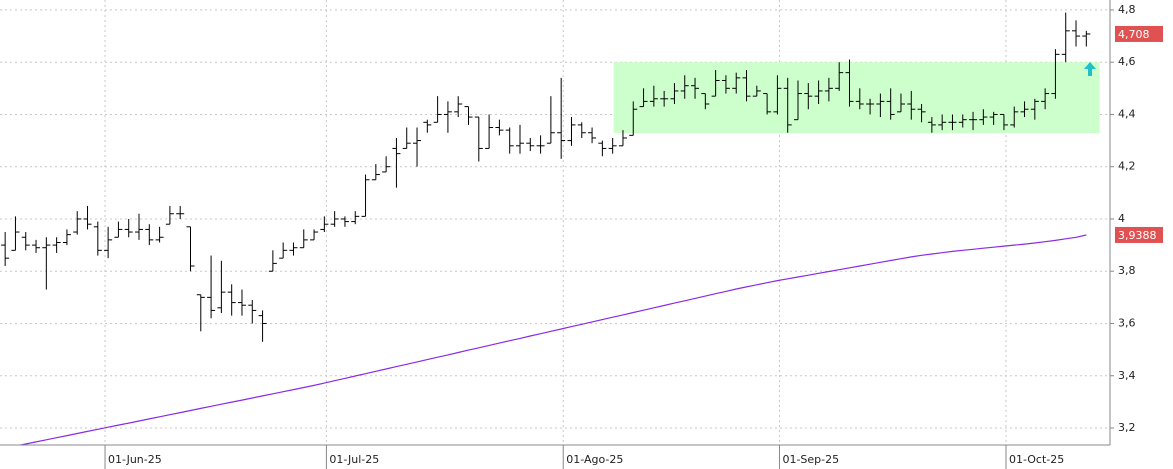 The height and width of the screenshot is (469, 1173). Describe the element at coordinates (810, 459) in the screenshot. I see `x-tick-label: 01-Sep-25` at that location.